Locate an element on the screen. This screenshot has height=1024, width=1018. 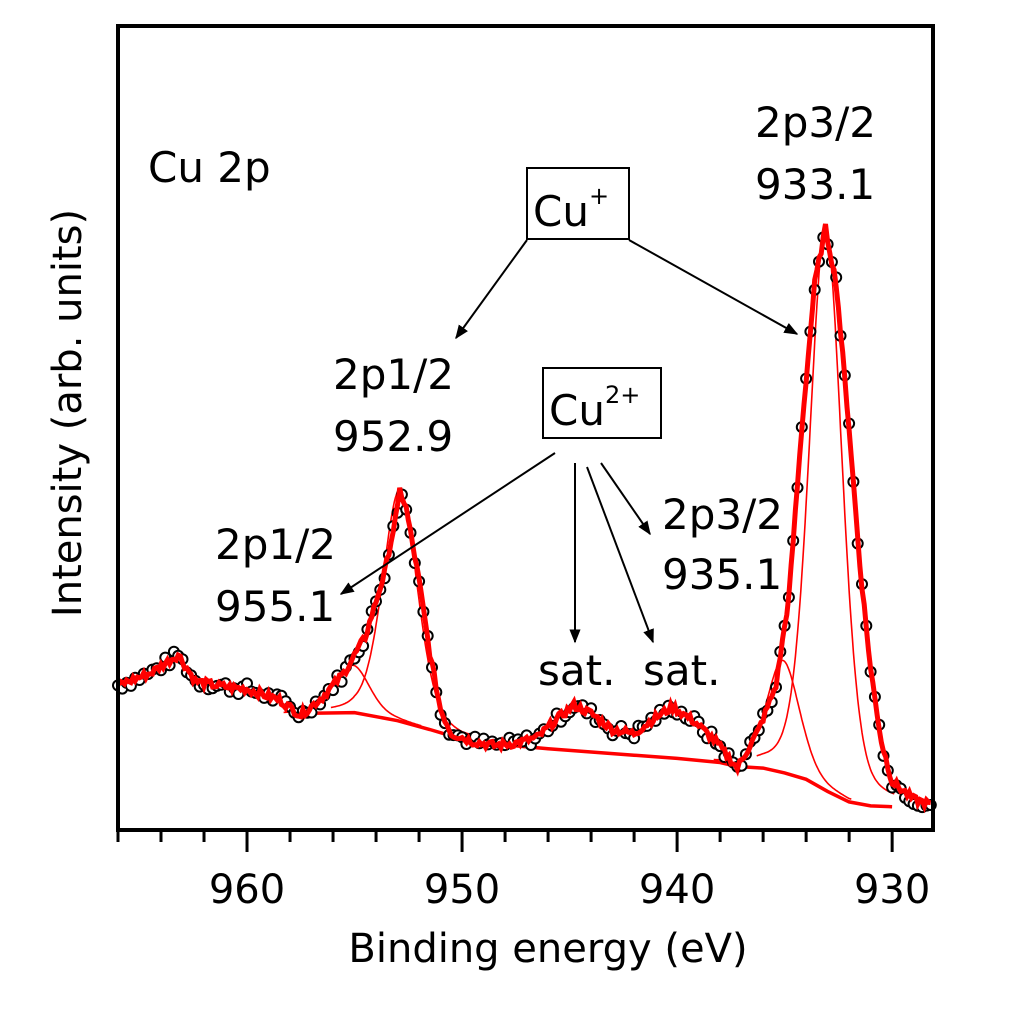
x-tick-label: 940 is located at coordinates (677, 890).